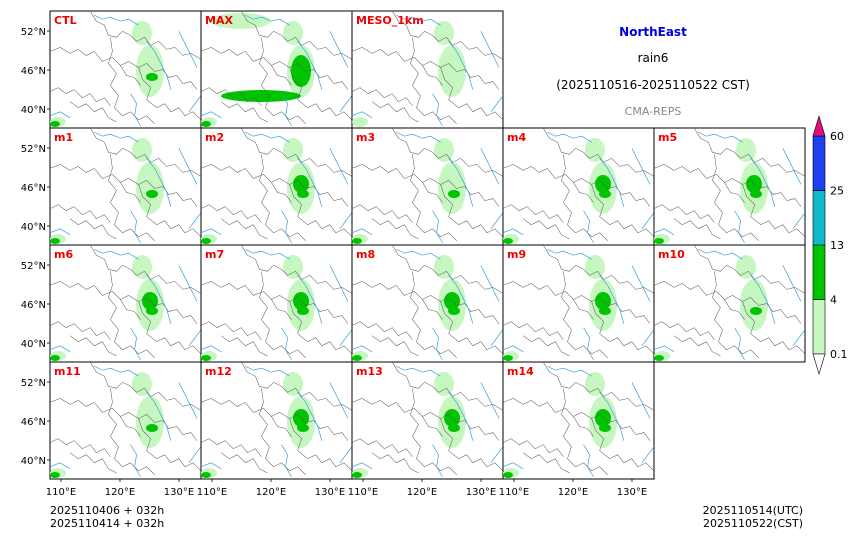 This screenshot has width=860, height=541. I want to click on panel-label: m9, so click(516, 254).